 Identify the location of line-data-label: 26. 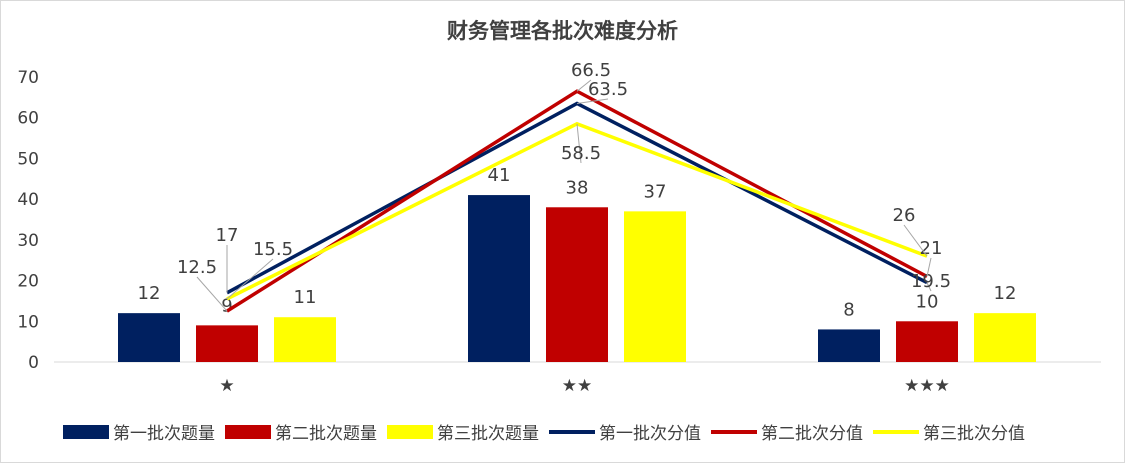
(904, 215).